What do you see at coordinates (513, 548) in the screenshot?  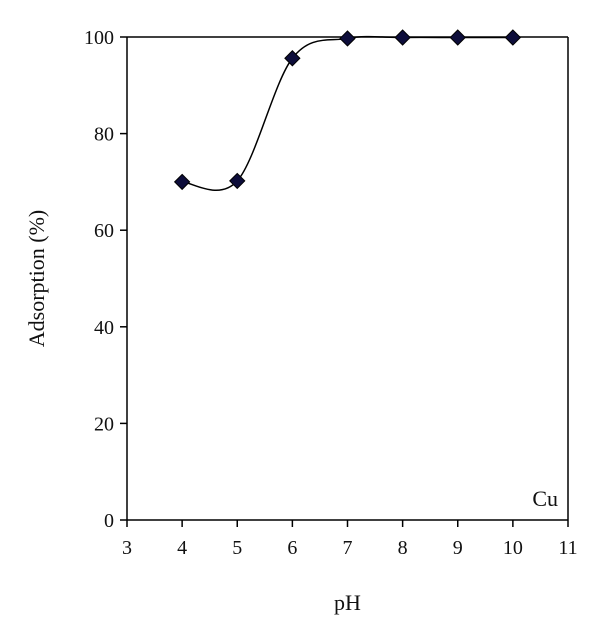 I see `x-tick-label: 10` at bounding box center [513, 548].